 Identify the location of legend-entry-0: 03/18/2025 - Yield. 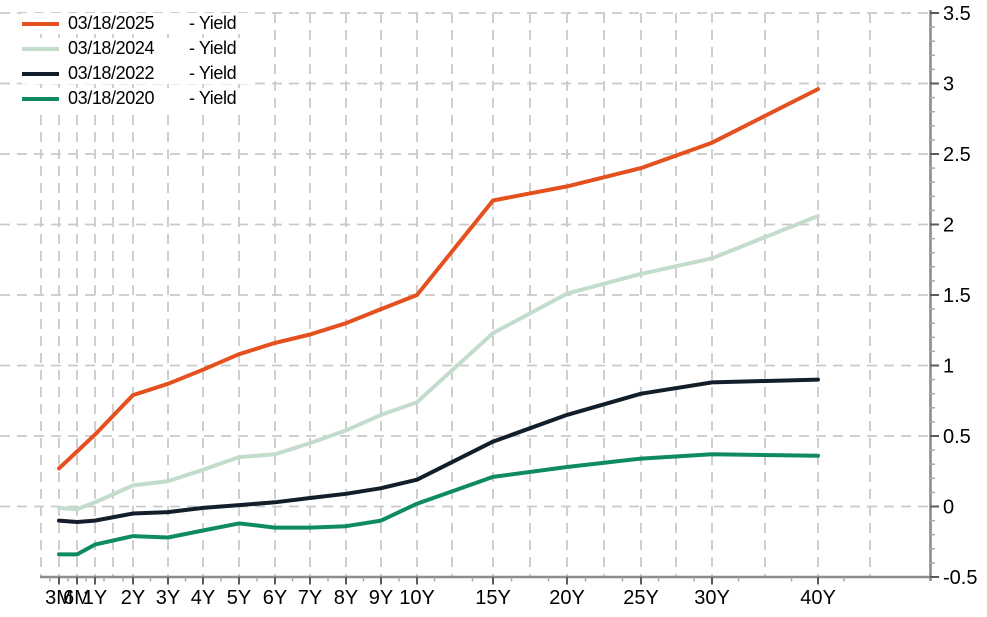
(136, 23).